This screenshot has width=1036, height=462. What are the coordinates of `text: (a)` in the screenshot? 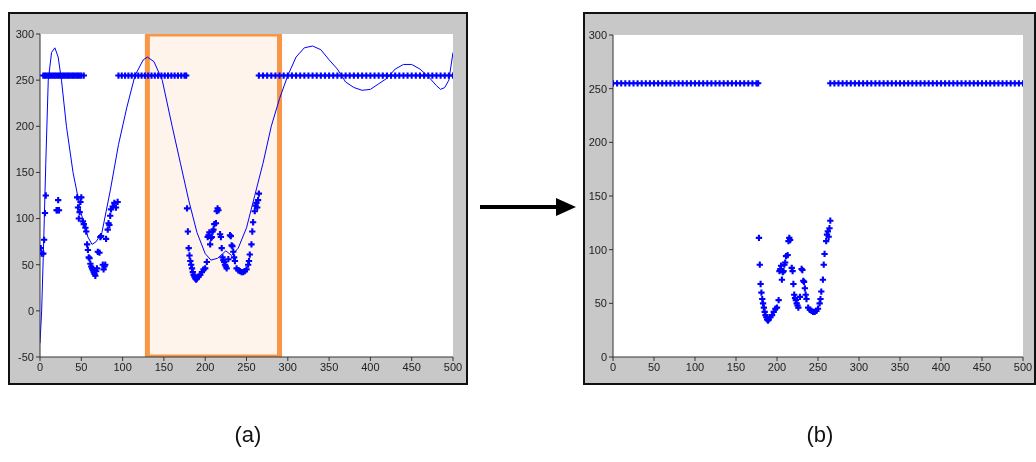 It's located at (248, 435).